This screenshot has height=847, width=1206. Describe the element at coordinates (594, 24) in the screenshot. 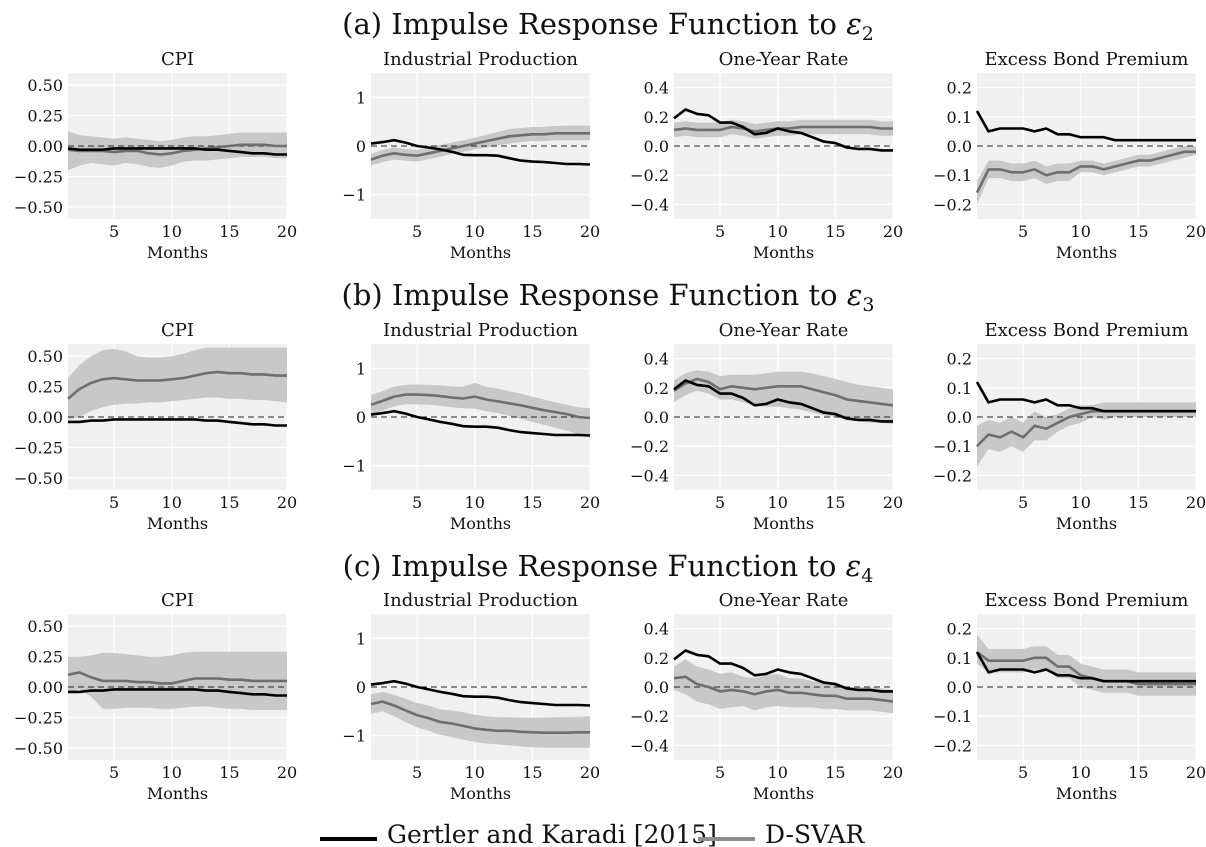

I see `row-title-text: (a) Impulse Response Function to` at that location.